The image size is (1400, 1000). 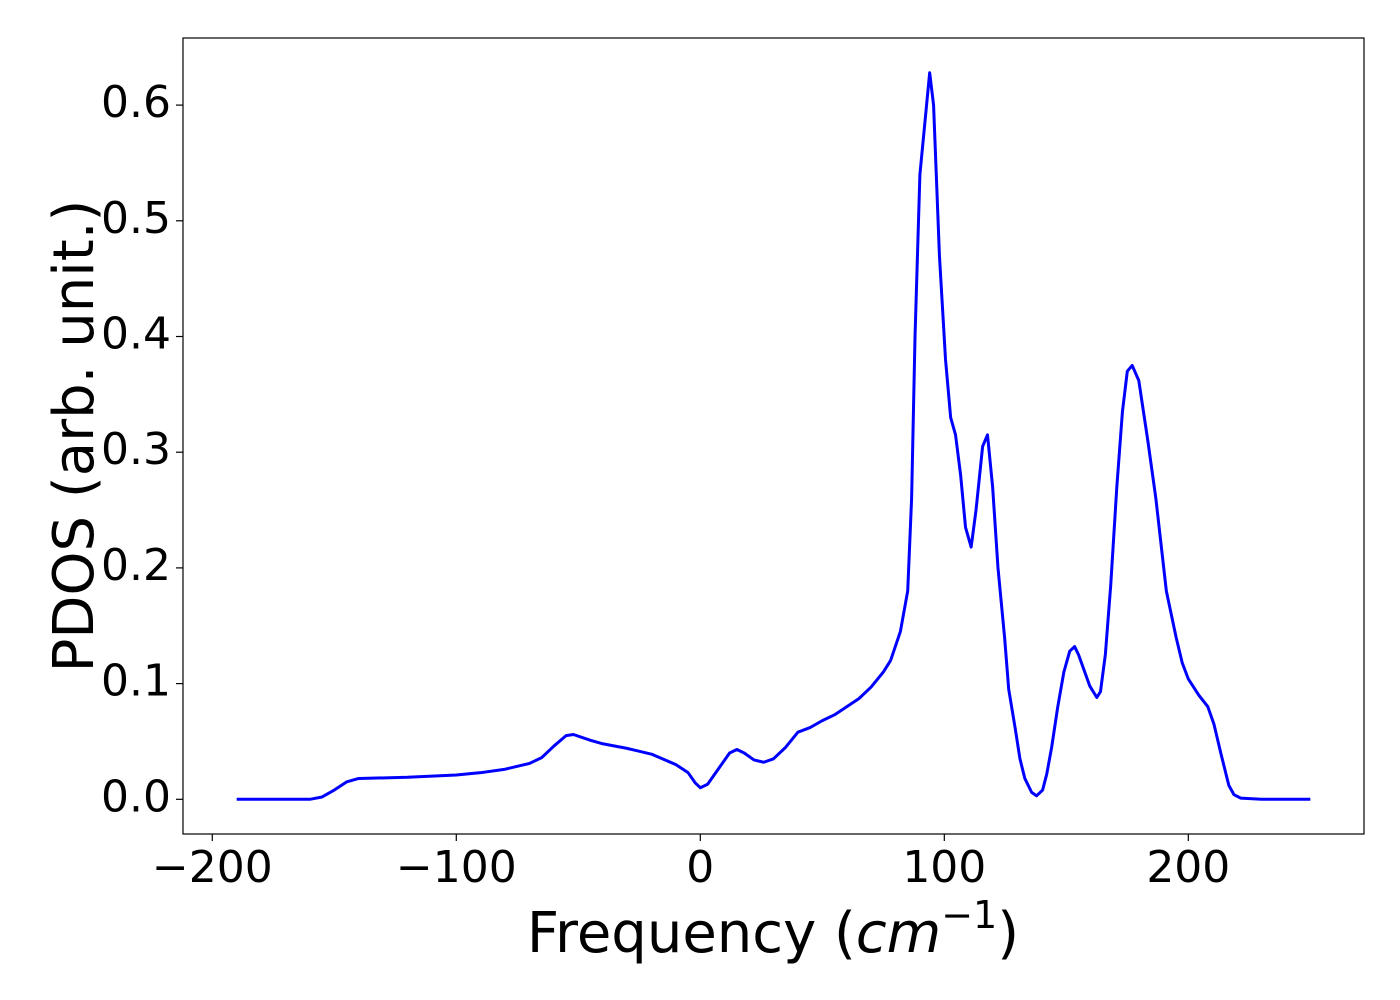 I want to click on x-tick-label: −100, so click(x=456, y=867).